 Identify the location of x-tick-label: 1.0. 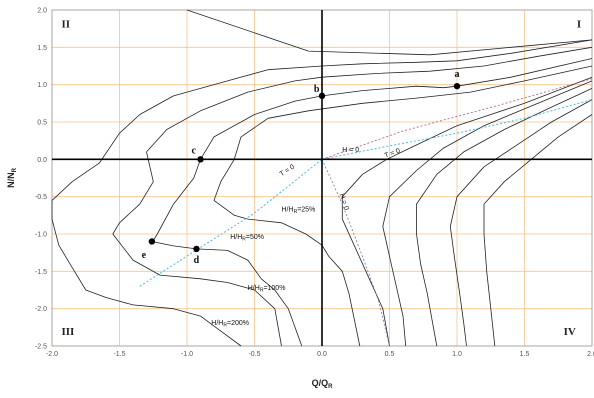
(457, 354).